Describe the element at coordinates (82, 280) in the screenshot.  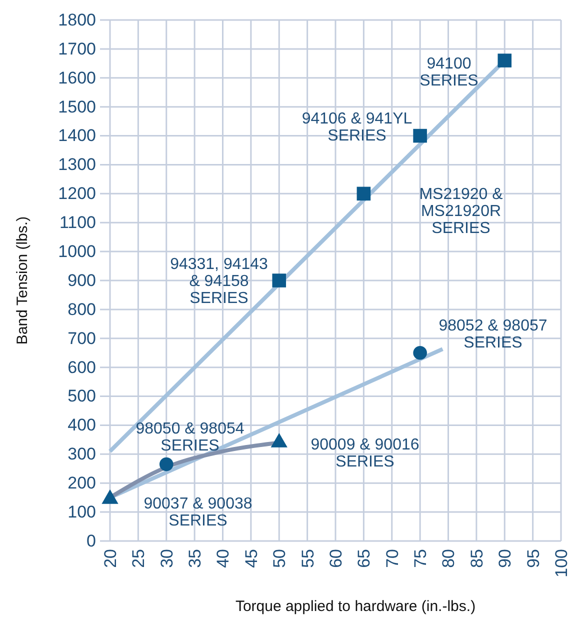
I see `y-tick-label: 900` at that location.